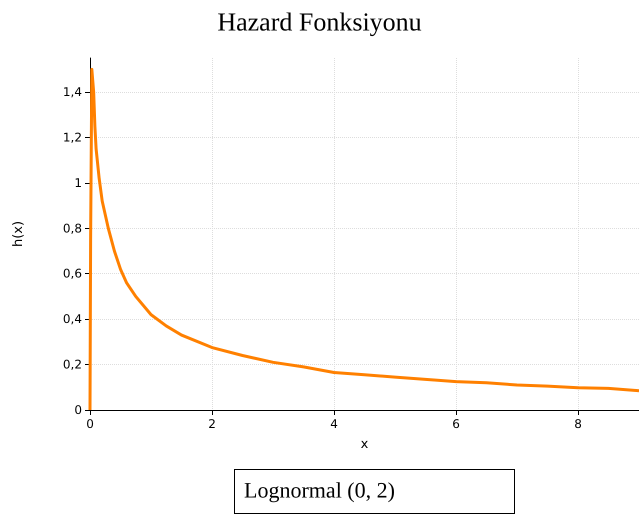 The width and height of the screenshot is (639, 520). What do you see at coordinates (578, 424) in the screenshot?
I see `x-tick-label: 8` at bounding box center [578, 424].